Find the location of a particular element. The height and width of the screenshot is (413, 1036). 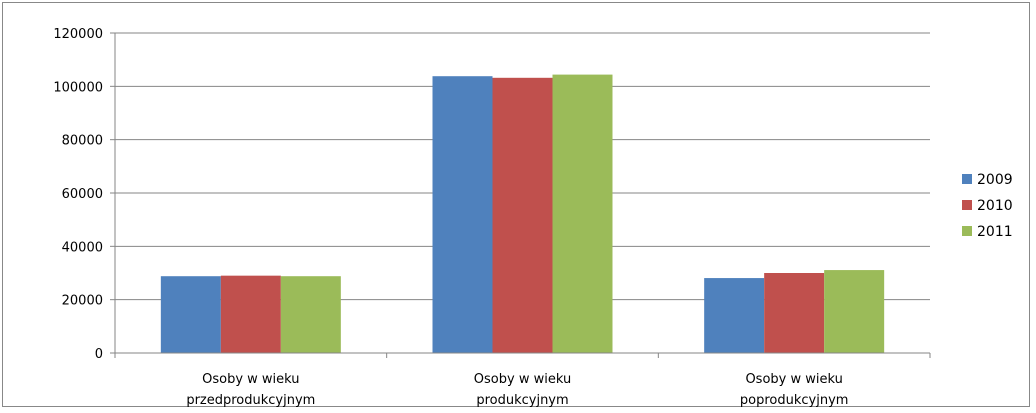

y-tick-label: 20000 is located at coordinates (82, 301).